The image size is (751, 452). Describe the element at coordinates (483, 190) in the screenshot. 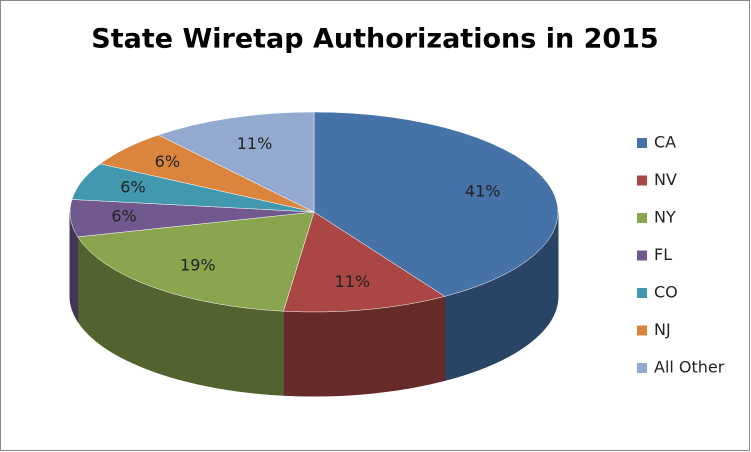

I see `data-label: 41%` at that location.